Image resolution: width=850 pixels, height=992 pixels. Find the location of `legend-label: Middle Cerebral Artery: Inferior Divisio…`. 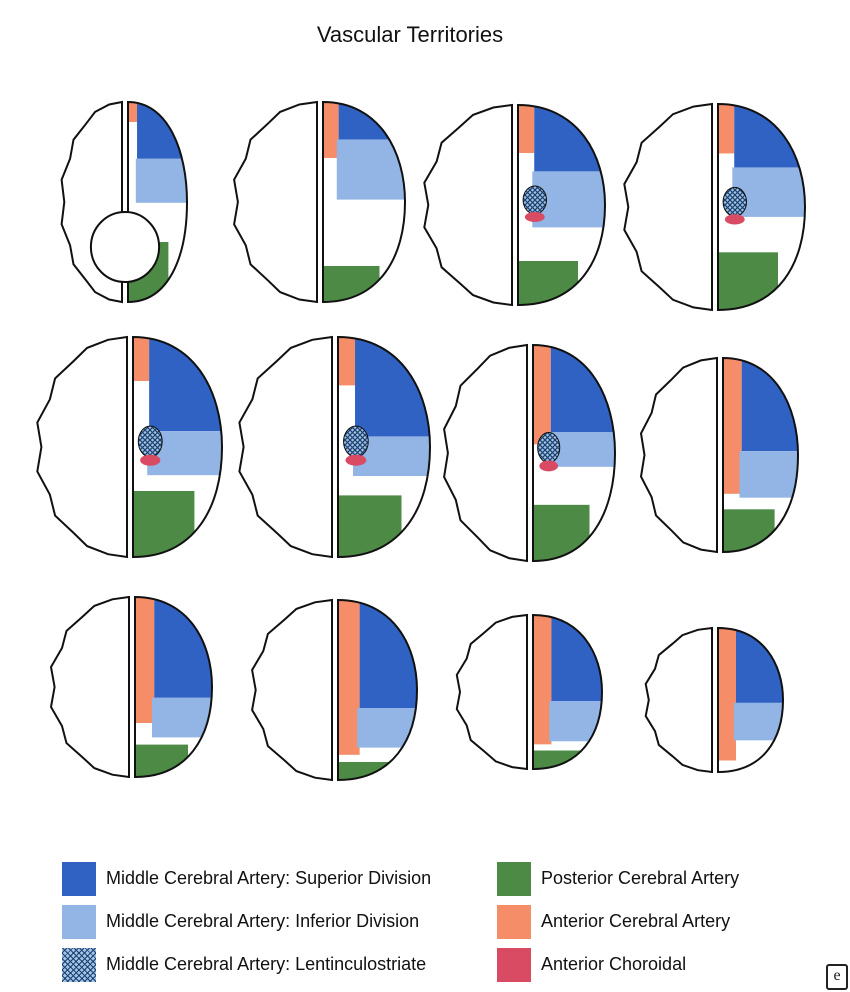

legend-label: Middle Cerebral Artery: Inferior Divisio… is located at coordinates (263, 921).